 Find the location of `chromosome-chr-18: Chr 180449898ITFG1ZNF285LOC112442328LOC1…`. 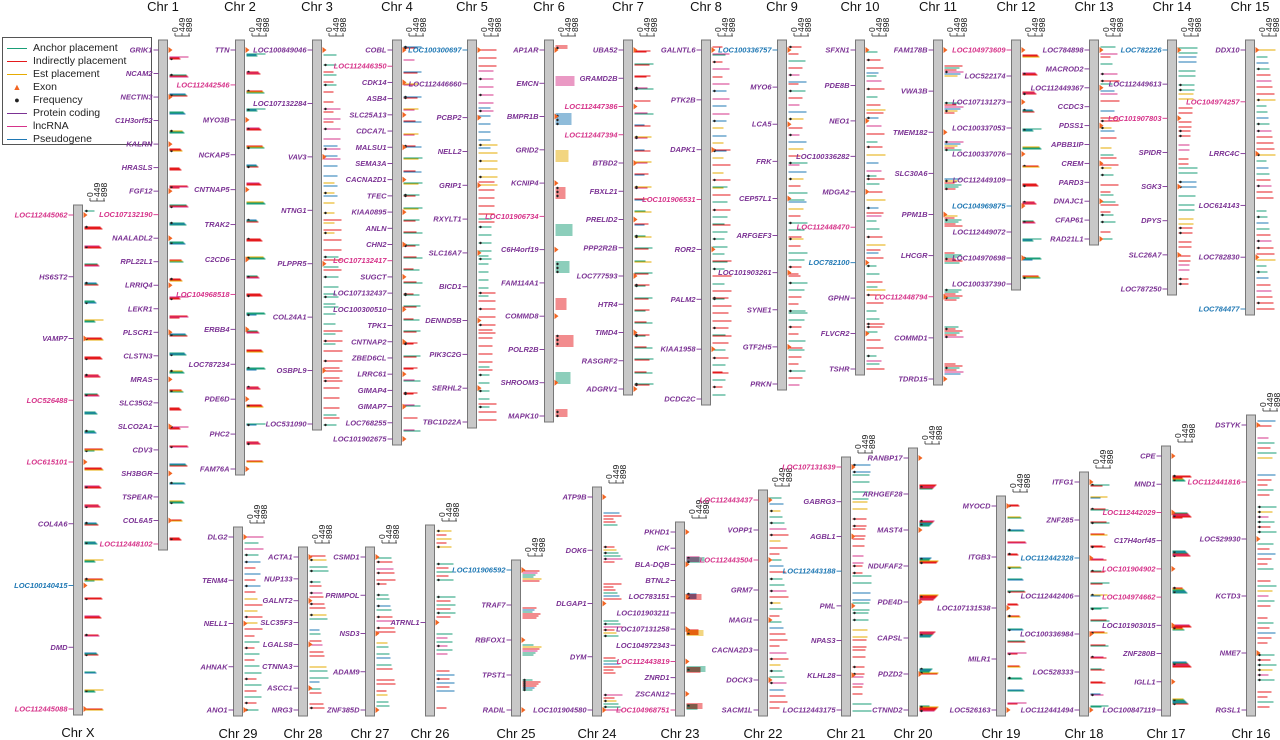

chromosome-chr-18: Chr 180449898ITFG1ZNF285LOC112442328LOC1… is located at coordinates (1067, 595).